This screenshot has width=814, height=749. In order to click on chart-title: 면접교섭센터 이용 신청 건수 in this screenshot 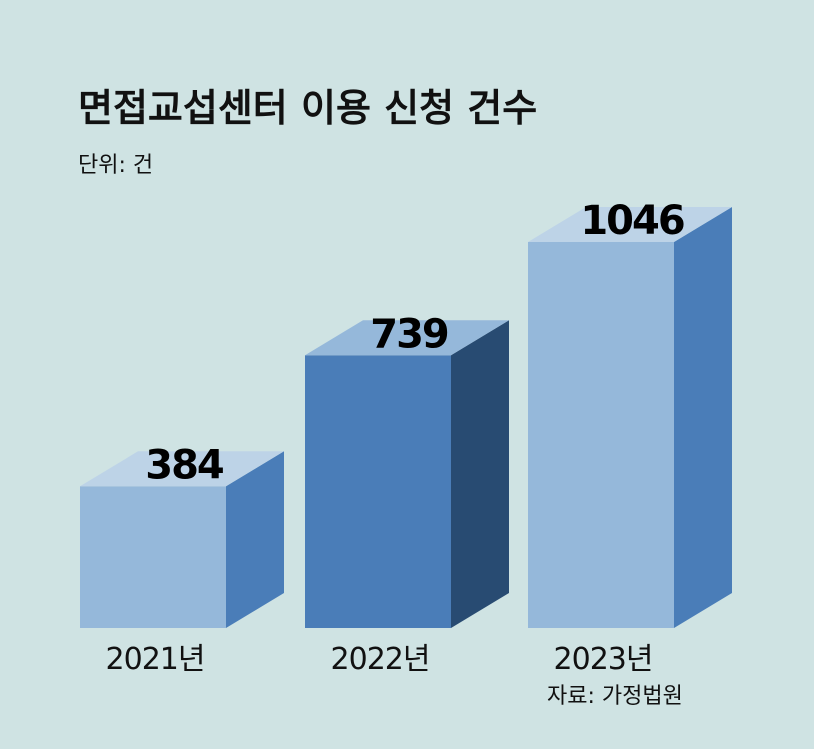, I will do `click(307, 108)`.